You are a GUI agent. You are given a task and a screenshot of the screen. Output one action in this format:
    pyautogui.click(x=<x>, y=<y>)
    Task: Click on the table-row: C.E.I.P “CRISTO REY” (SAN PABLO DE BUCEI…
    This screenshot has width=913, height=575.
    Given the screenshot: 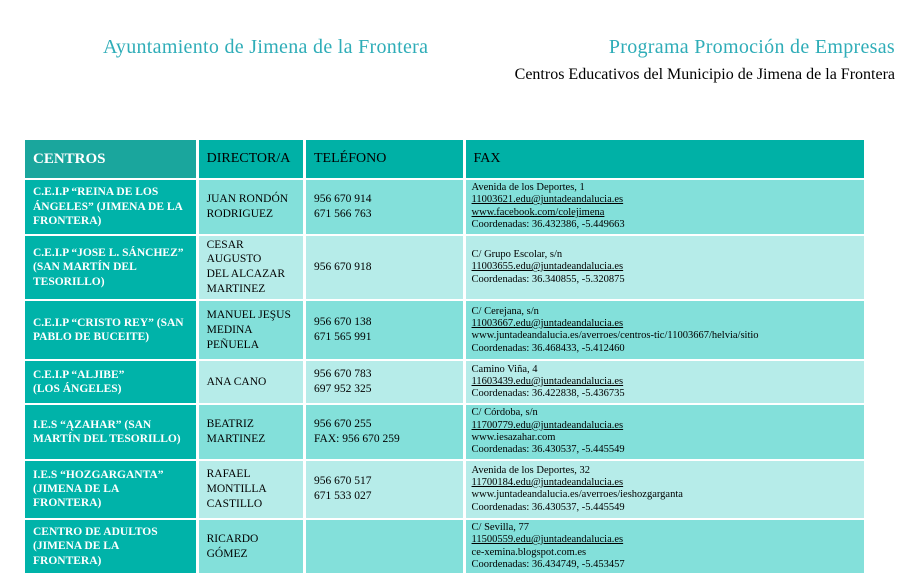 What is the action you would take?
    pyautogui.click(x=444, y=330)
    